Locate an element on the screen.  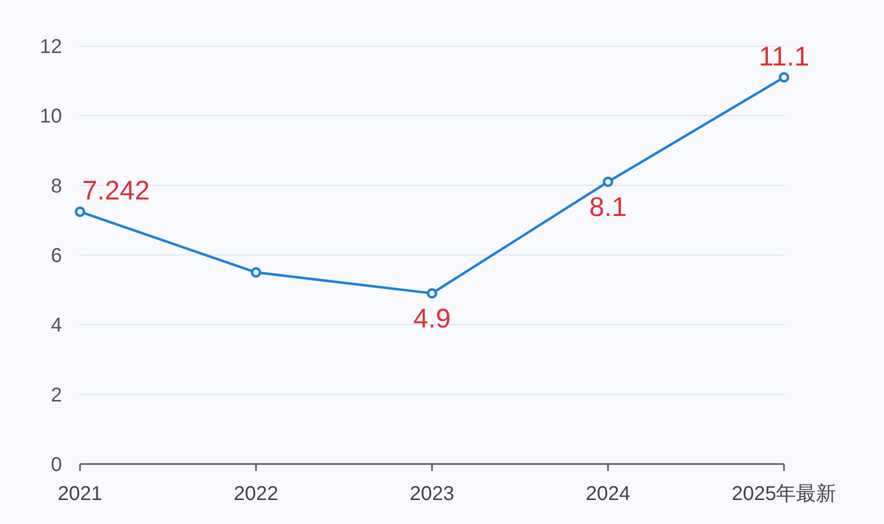
x-tick-label: 2021 is located at coordinates (80, 494).